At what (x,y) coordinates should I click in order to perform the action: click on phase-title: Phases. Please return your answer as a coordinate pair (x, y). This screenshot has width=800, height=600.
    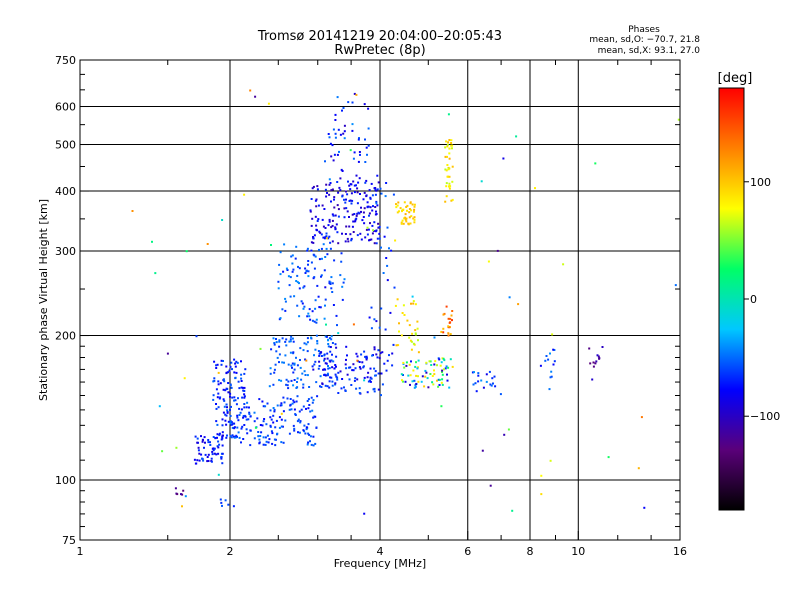
    Looking at the image, I should click on (644, 30).